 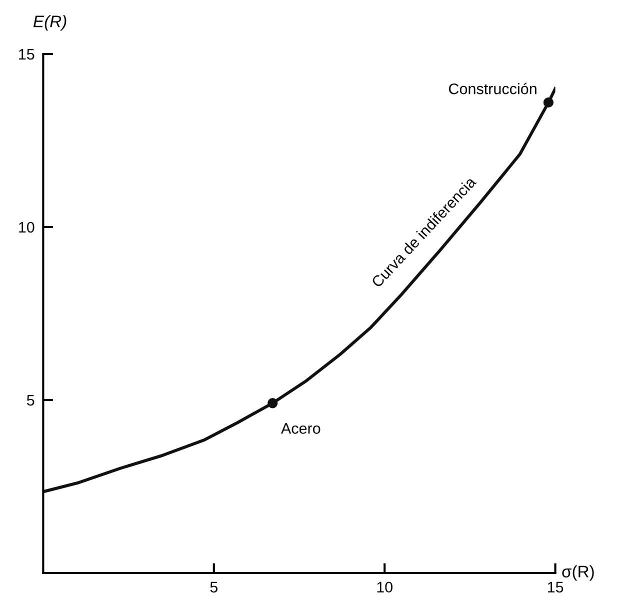 What do you see at coordinates (26, 227) in the screenshot?
I see `y-tick-label: 10` at bounding box center [26, 227].